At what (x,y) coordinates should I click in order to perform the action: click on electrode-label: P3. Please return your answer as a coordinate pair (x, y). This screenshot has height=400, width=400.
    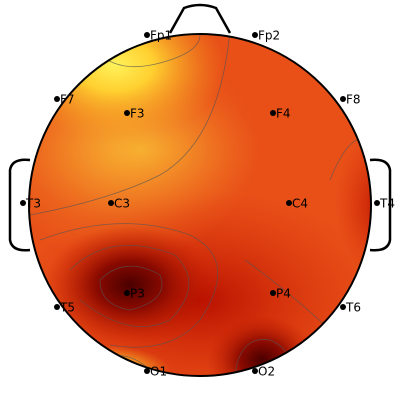
    Looking at the image, I should click on (137, 294).